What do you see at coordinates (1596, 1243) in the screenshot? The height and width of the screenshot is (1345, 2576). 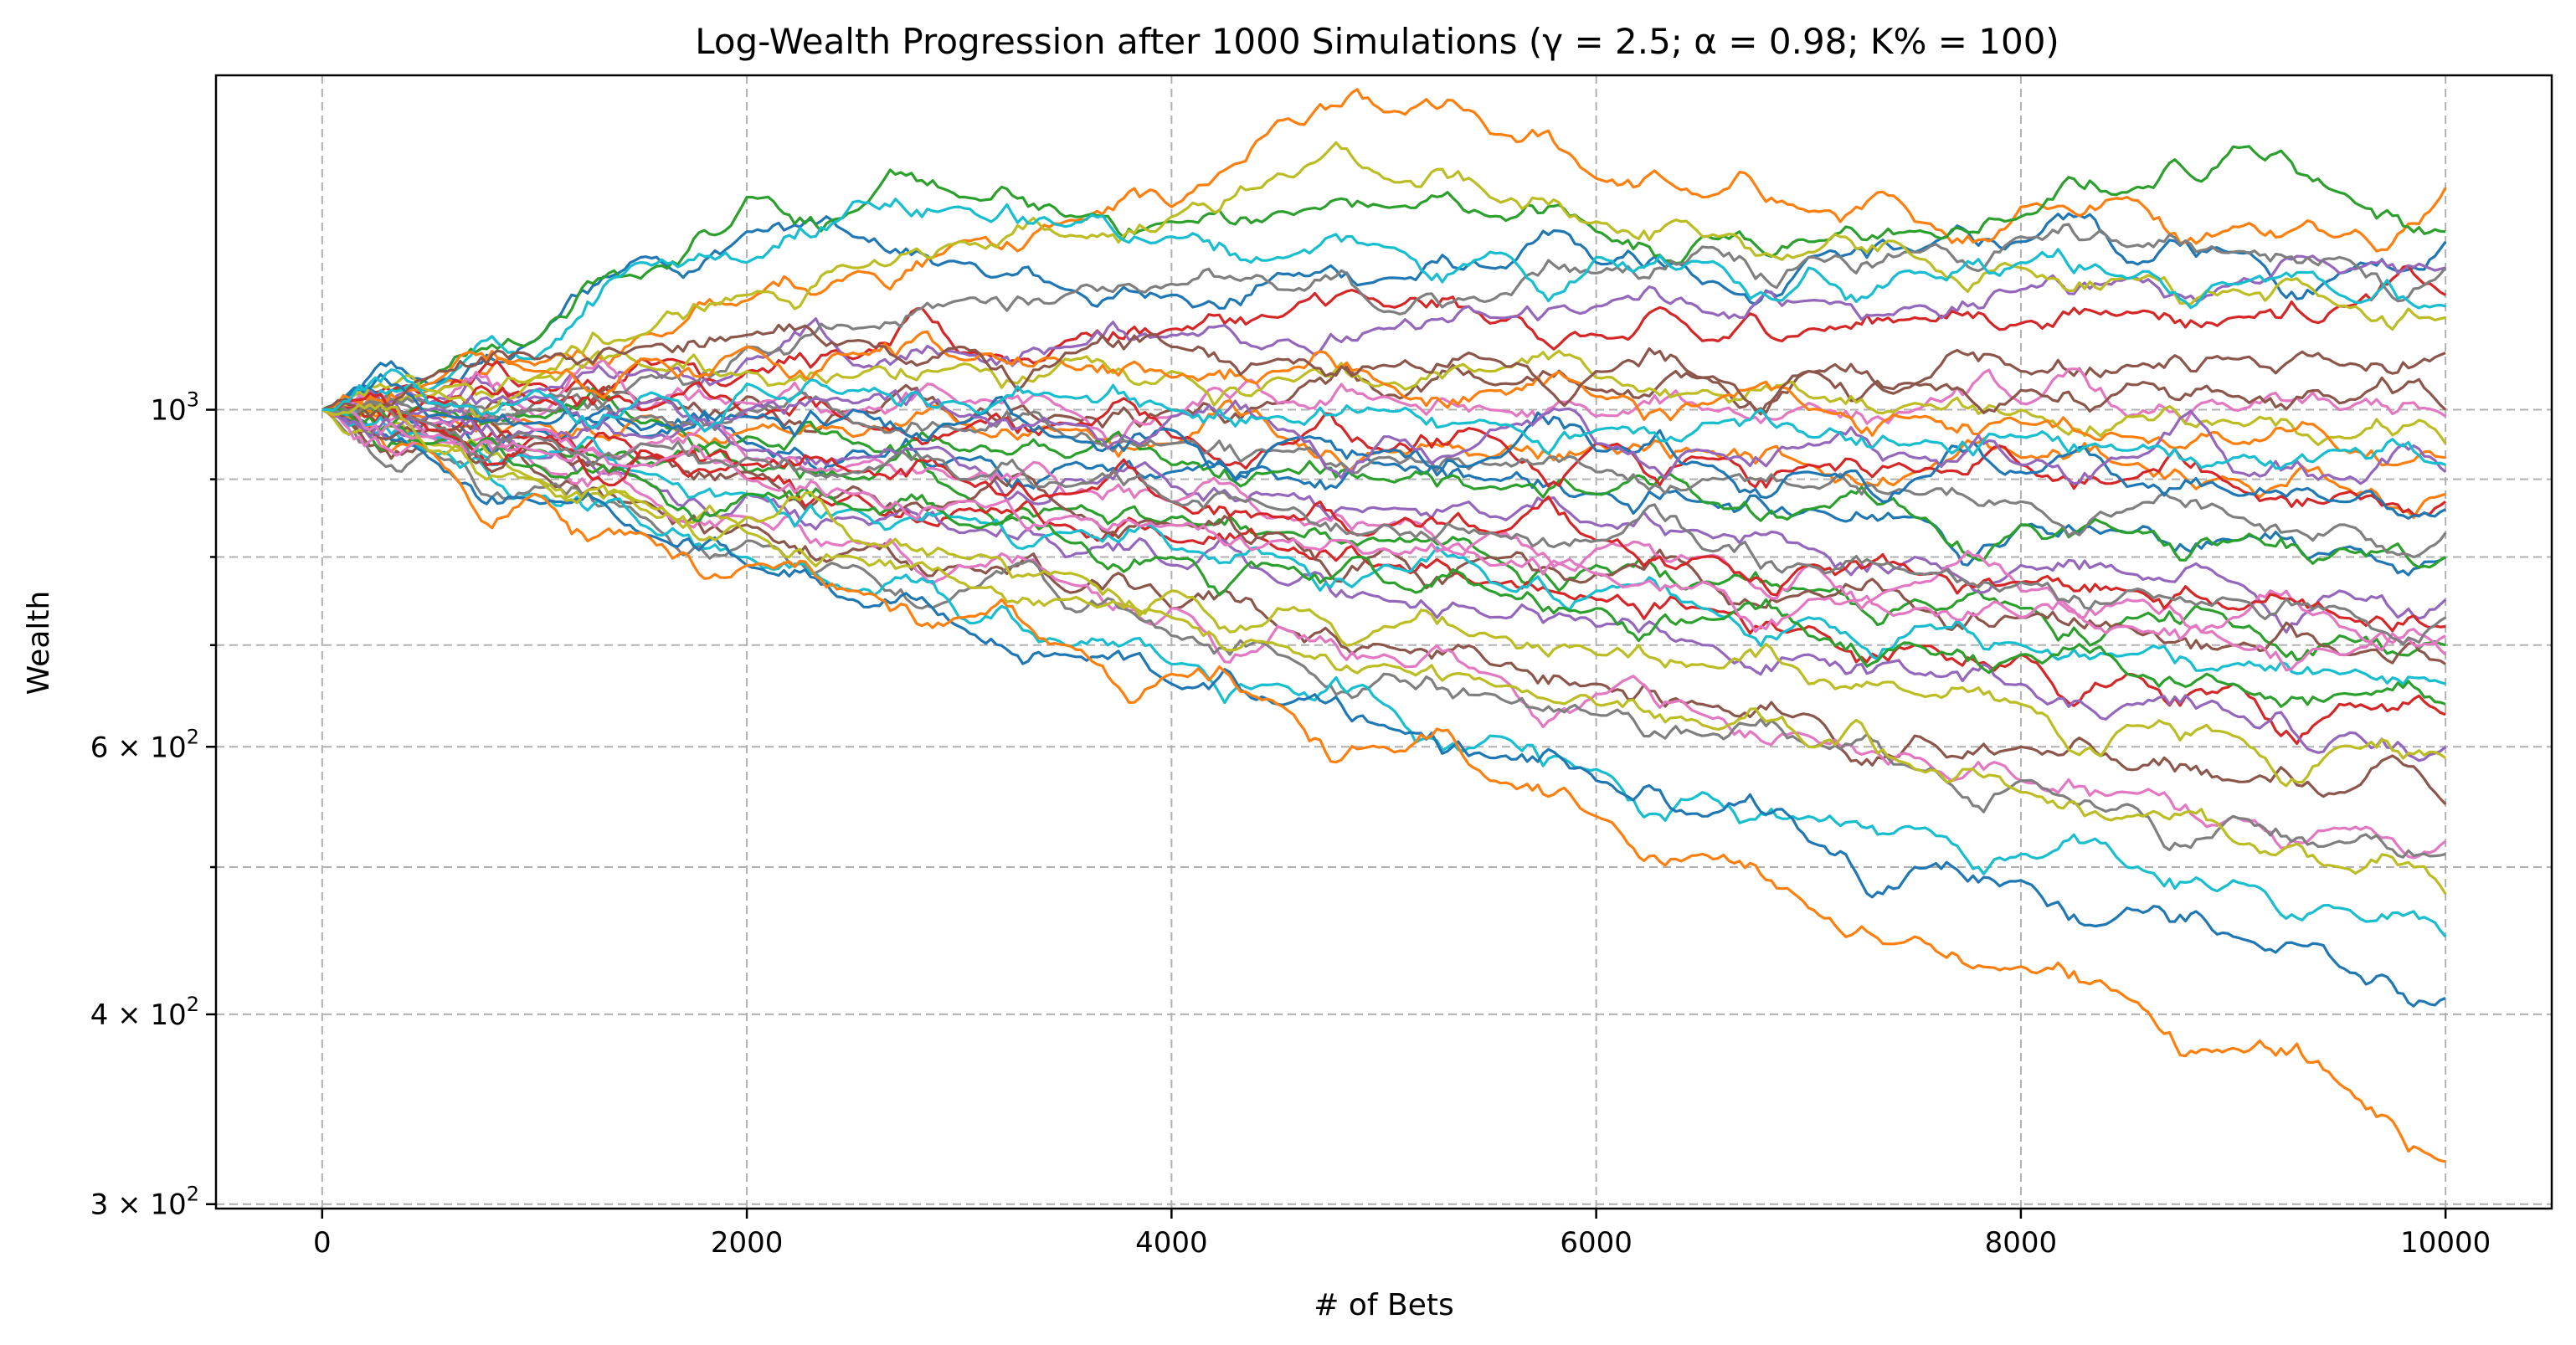 I see `x-tick-label: 6000` at bounding box center [1596, 1243].